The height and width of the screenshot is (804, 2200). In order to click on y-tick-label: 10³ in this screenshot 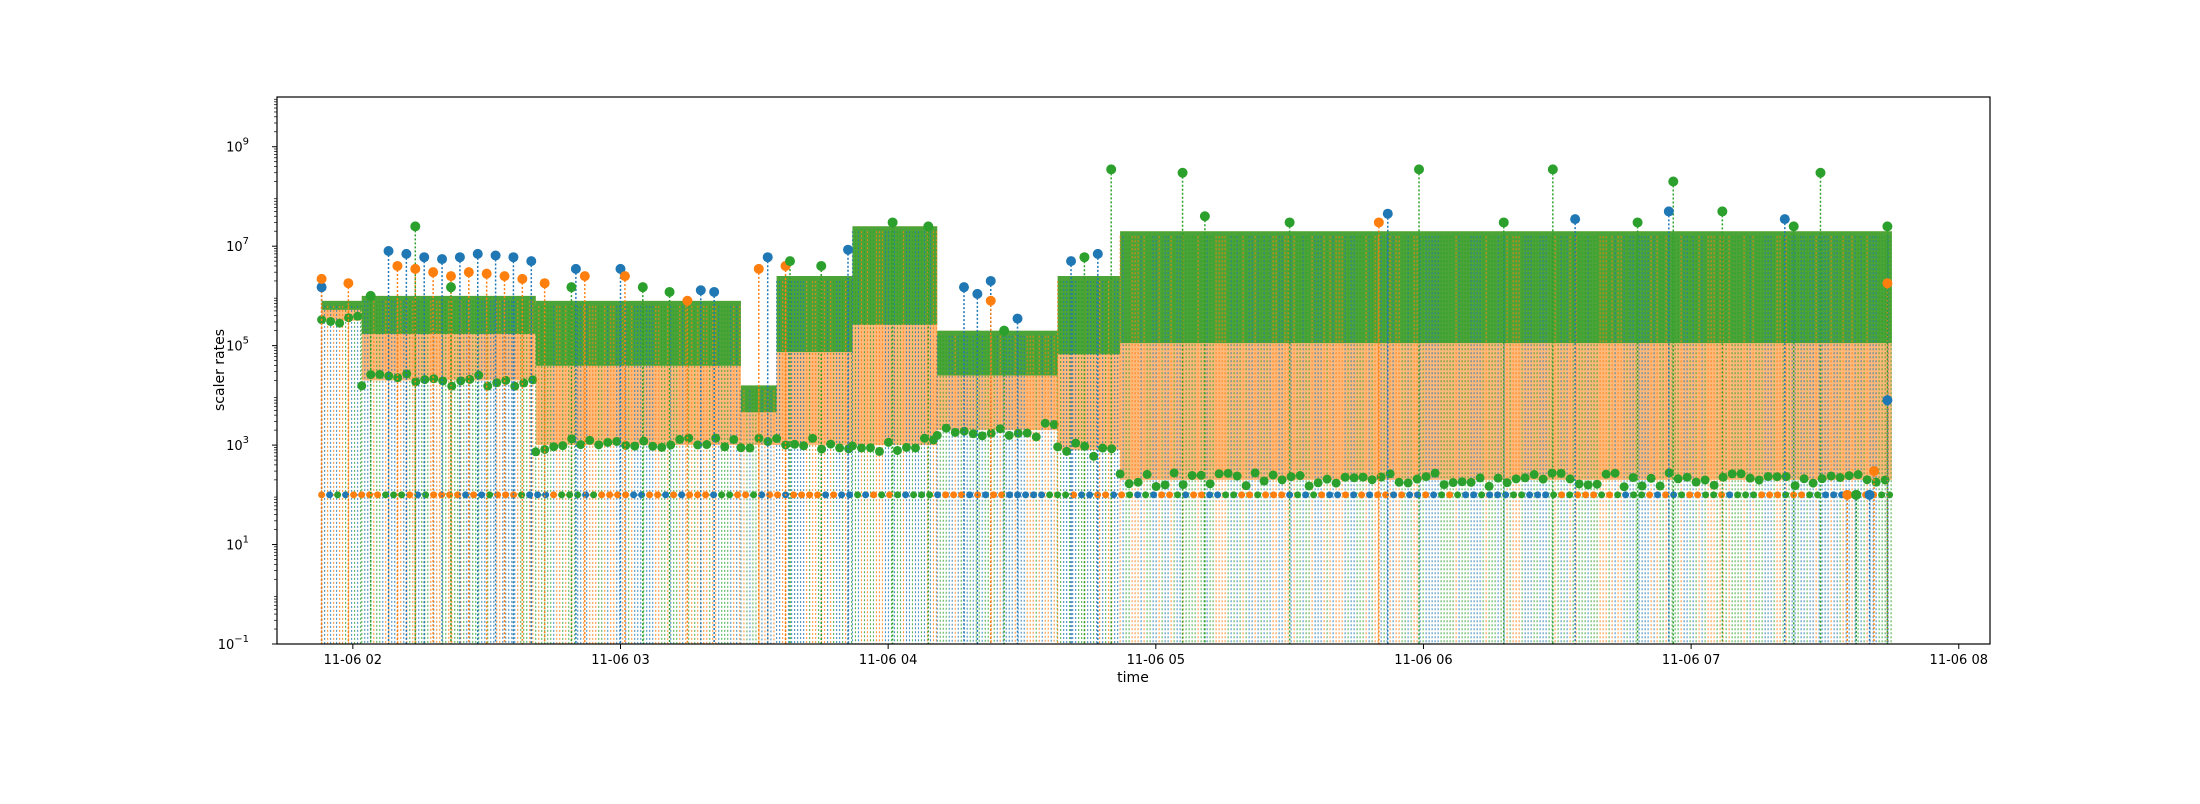, I will do `click(237, 444)`.